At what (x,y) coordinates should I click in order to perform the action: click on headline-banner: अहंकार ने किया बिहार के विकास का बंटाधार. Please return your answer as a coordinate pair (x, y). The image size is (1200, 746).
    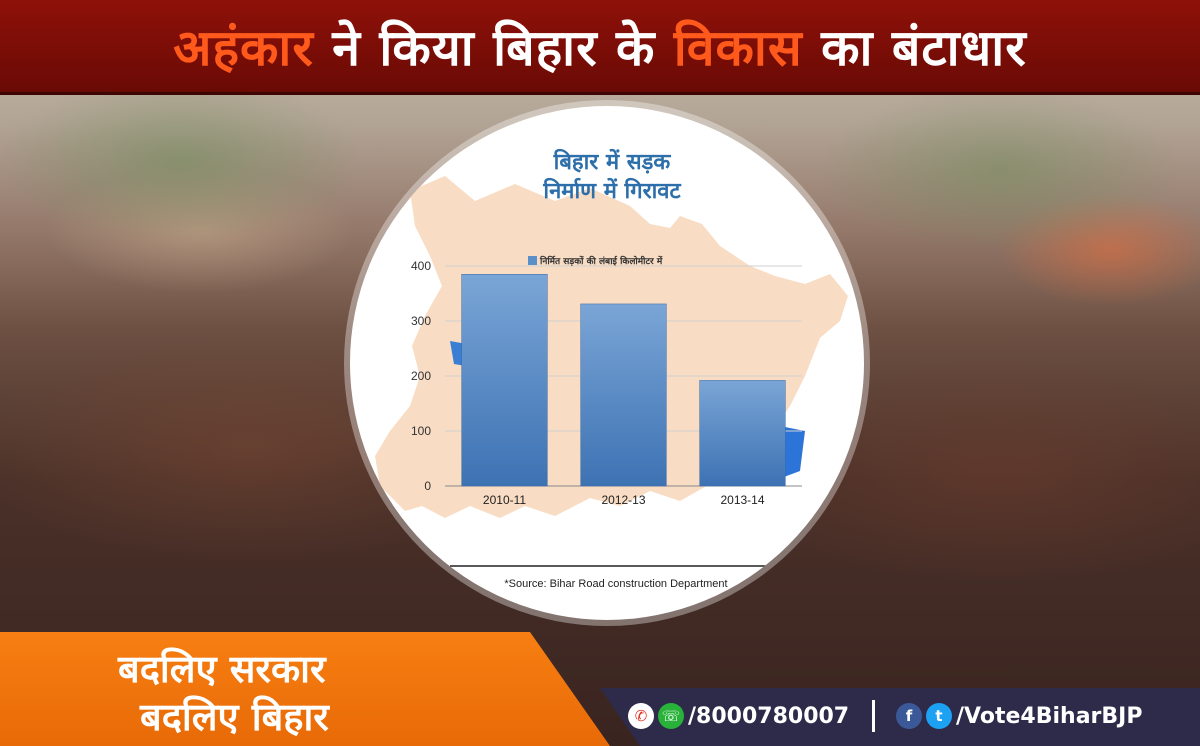
    Looking at the image, I should click on (600, 47).